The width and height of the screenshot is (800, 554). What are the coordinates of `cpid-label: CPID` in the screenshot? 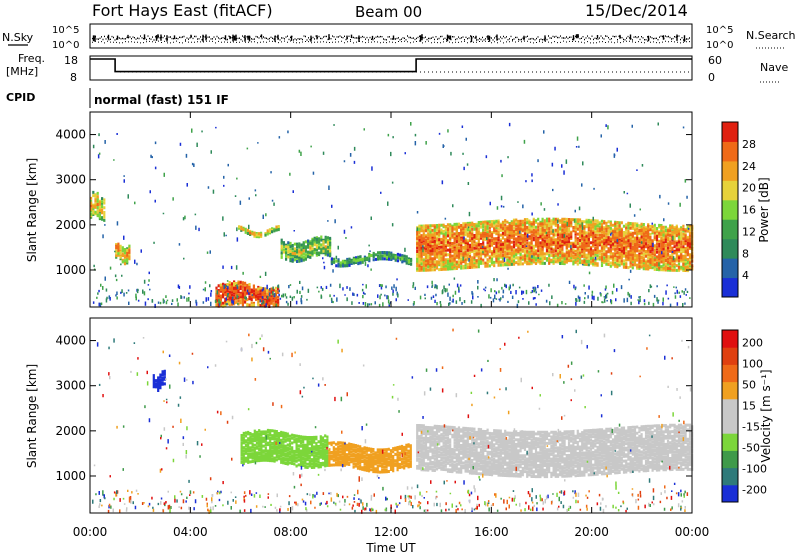 It's located at (20, 97).